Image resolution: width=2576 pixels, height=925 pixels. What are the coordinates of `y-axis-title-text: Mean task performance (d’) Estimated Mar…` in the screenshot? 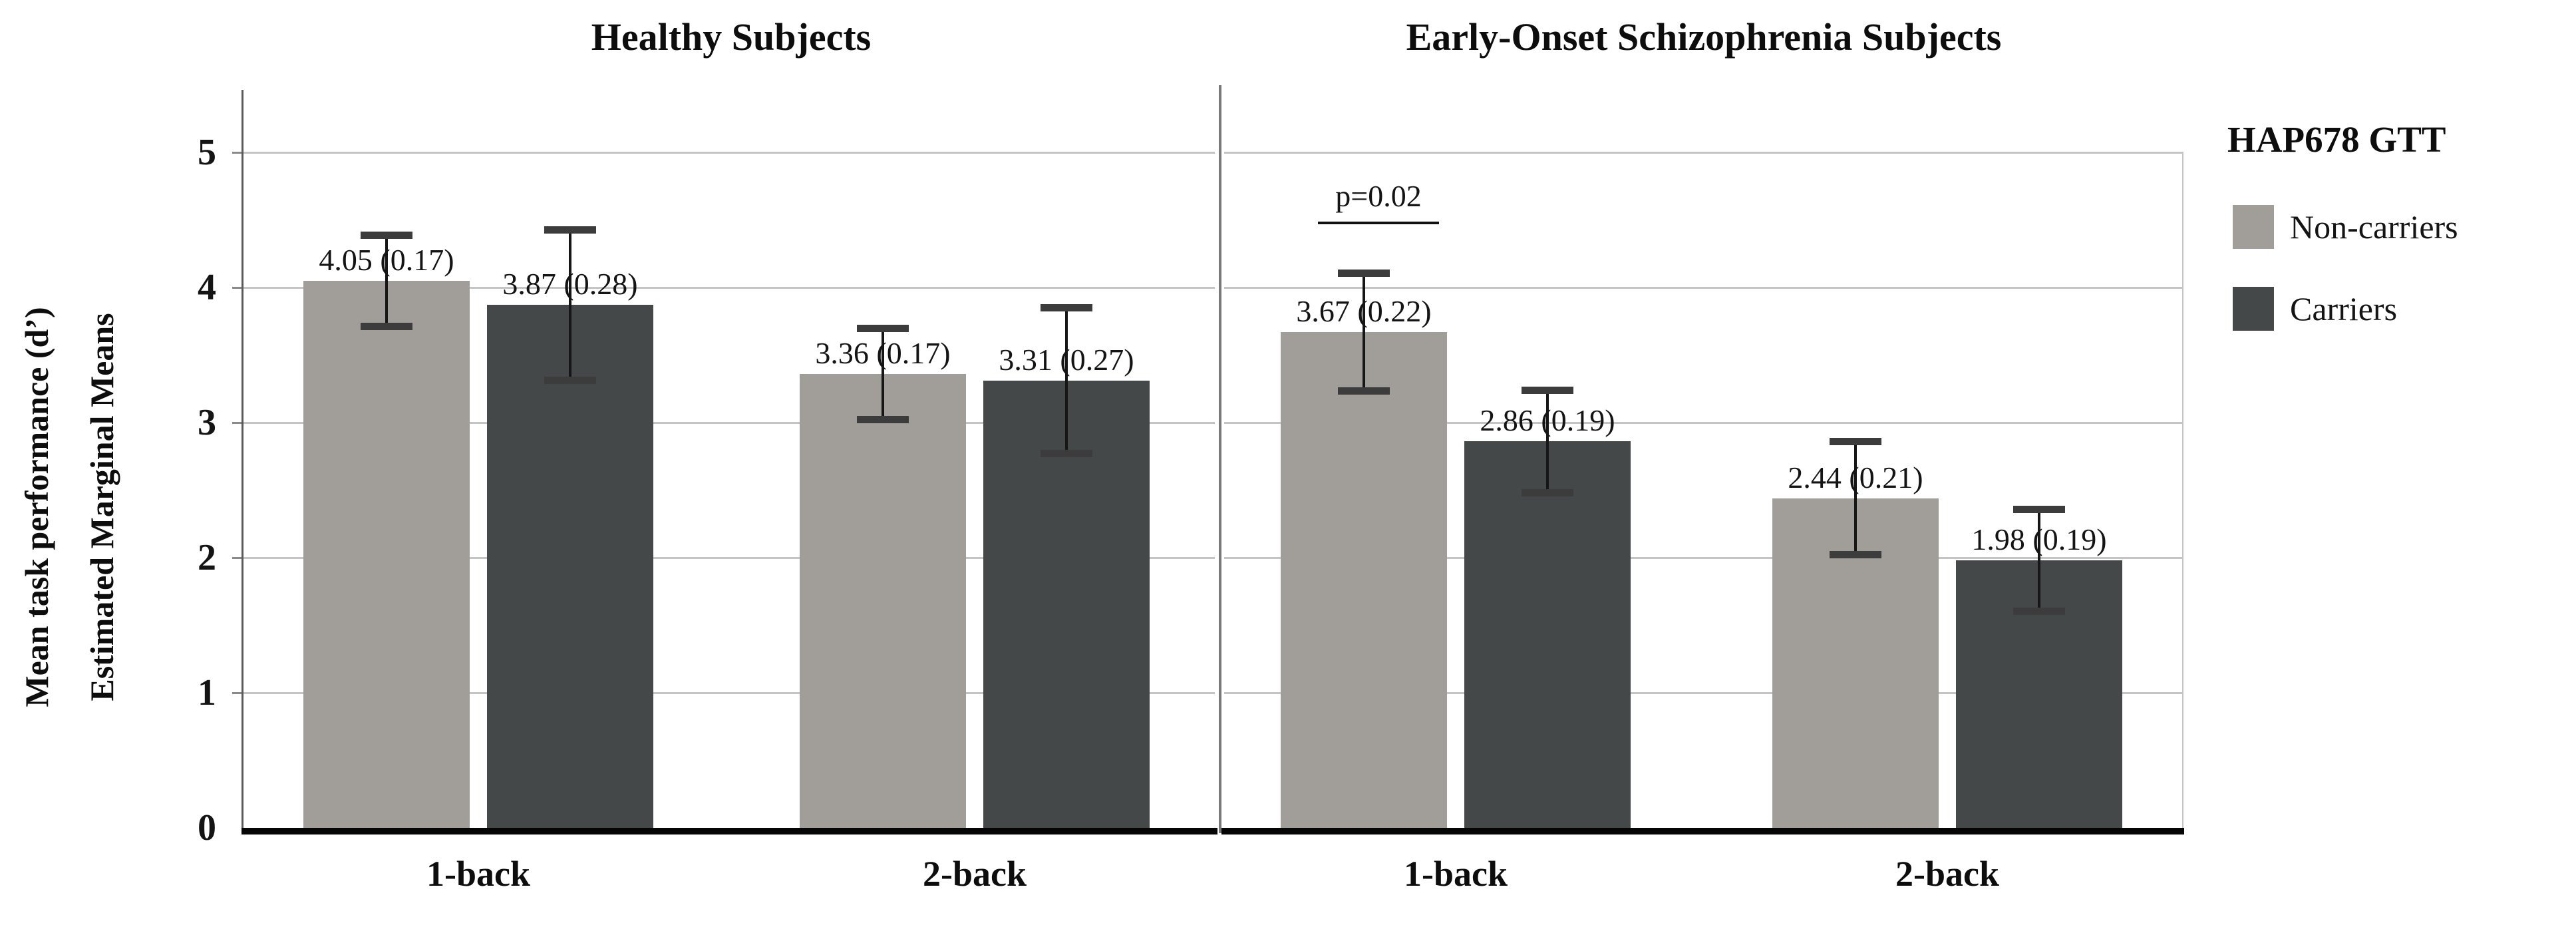 It's located at (69, 507).